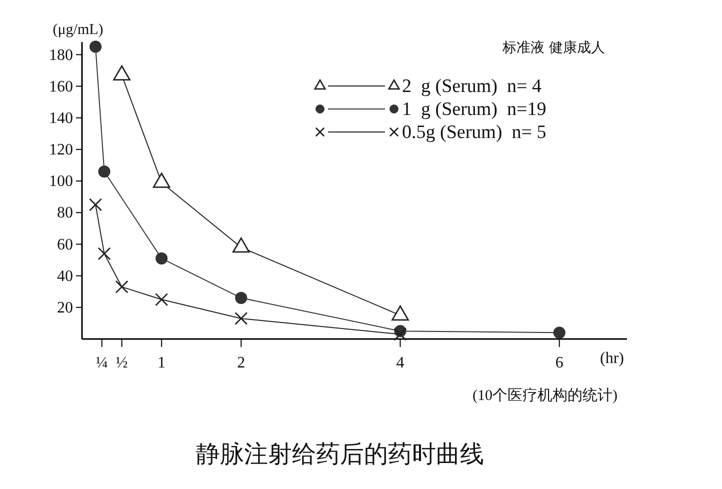 Image resolution: width=722 pixels, height=489 pixels. Describe the element at coordinates (61, 55) in the screenshot. I see `y-tick-label: 180` at that location.